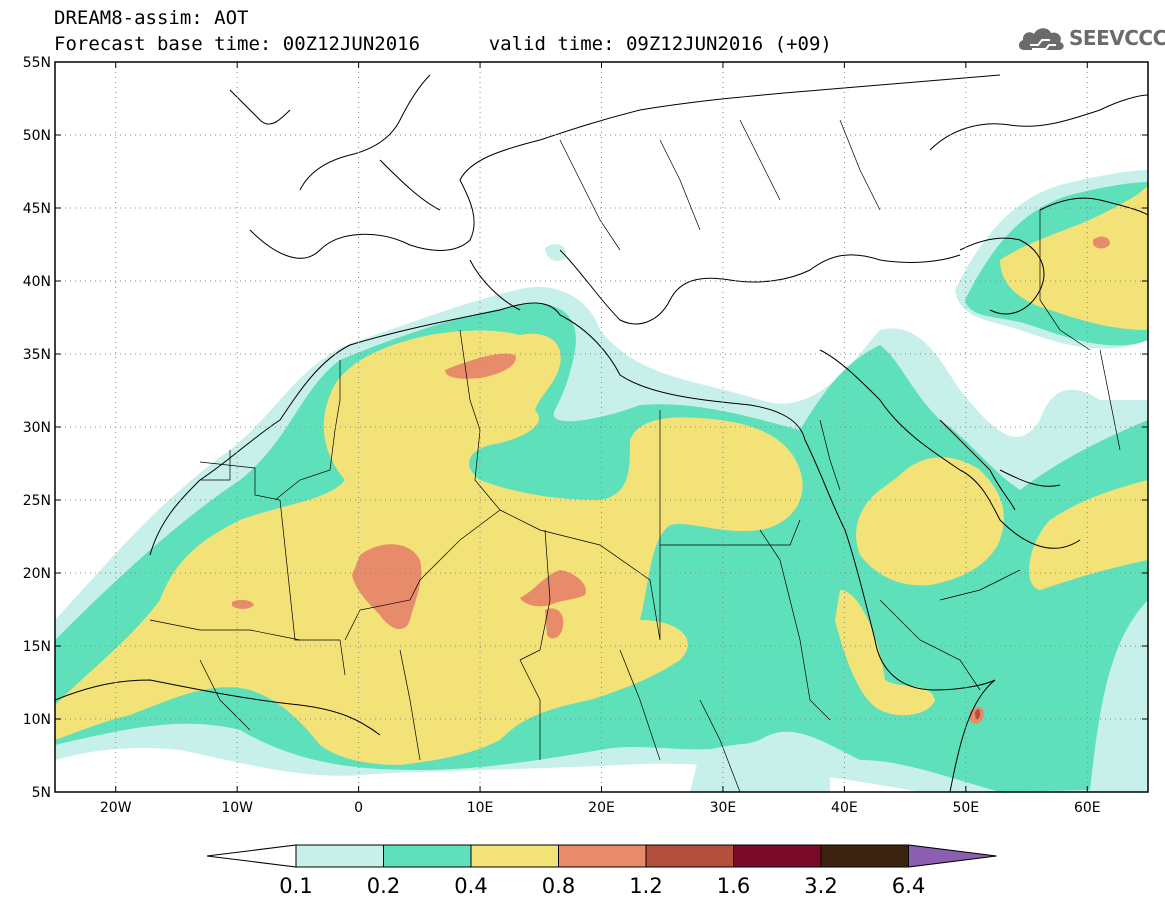  What do you see at coordinates (37, 428) in the screenshot?
I see `lat-tick-label: 30N` at bounding box center [37, 428].